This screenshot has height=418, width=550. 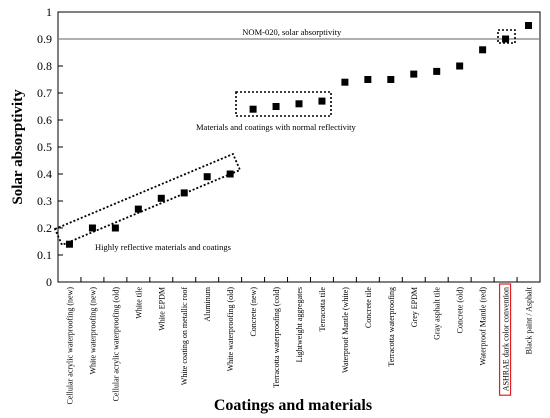 I want to click on y-tick-label: 0.3, so click(x=44, y=201).